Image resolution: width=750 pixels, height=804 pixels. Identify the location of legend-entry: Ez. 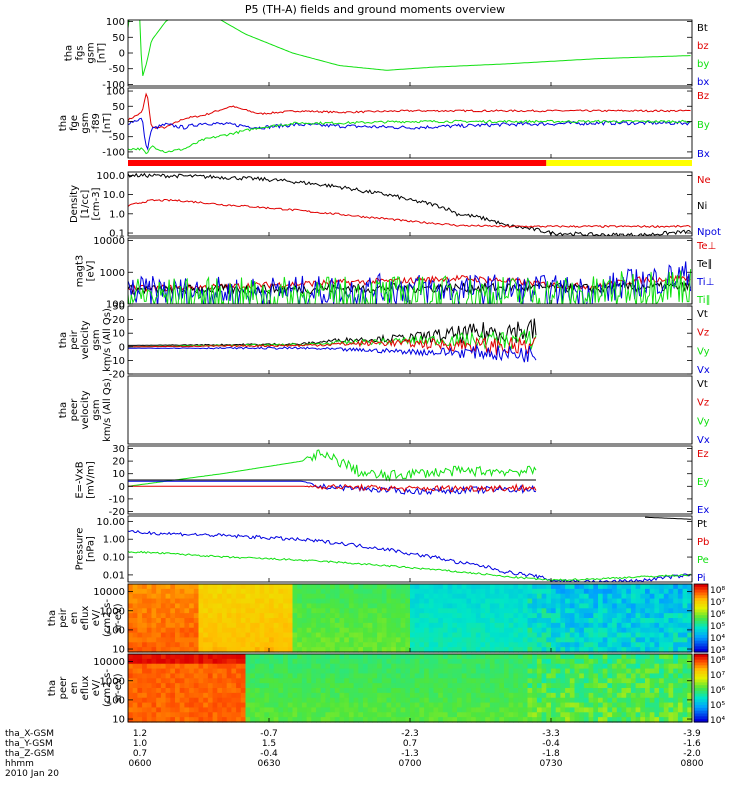
(703, 454).